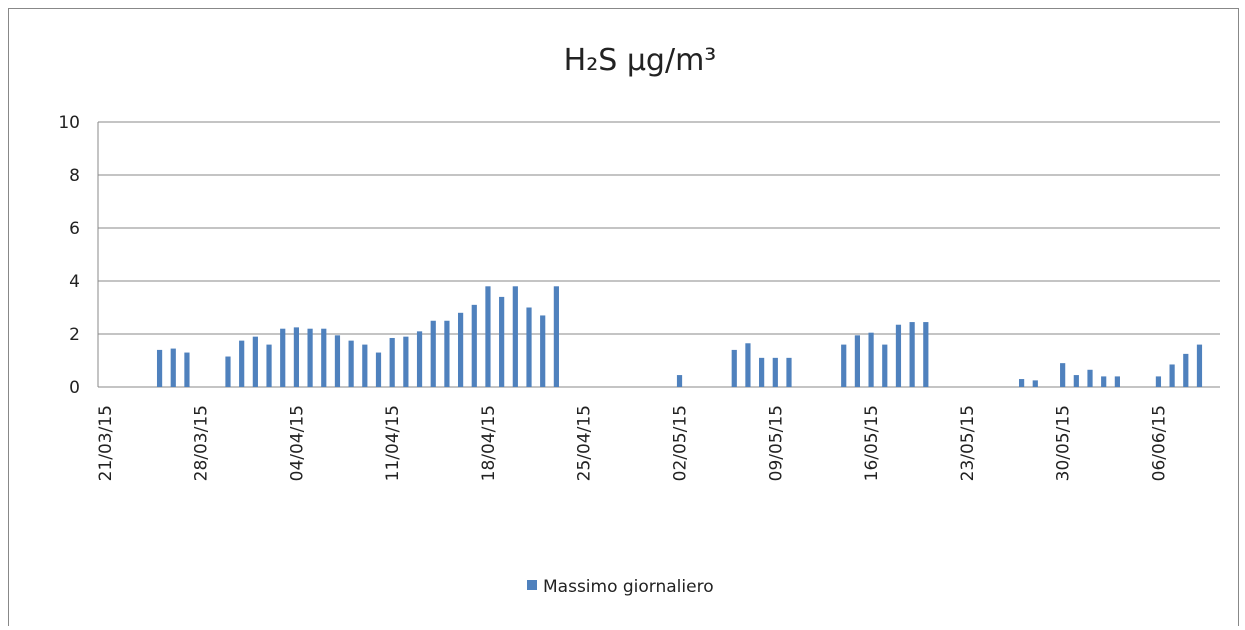  I want to click on x-tick-label: 25/04/15, so click(585, 443).